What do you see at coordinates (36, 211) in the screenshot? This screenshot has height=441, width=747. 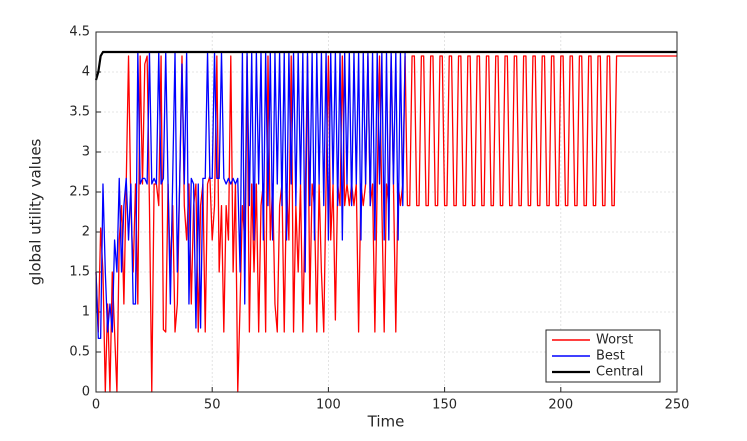 I see `y-axis-label: global utility values` at bounding box center [36, 211].